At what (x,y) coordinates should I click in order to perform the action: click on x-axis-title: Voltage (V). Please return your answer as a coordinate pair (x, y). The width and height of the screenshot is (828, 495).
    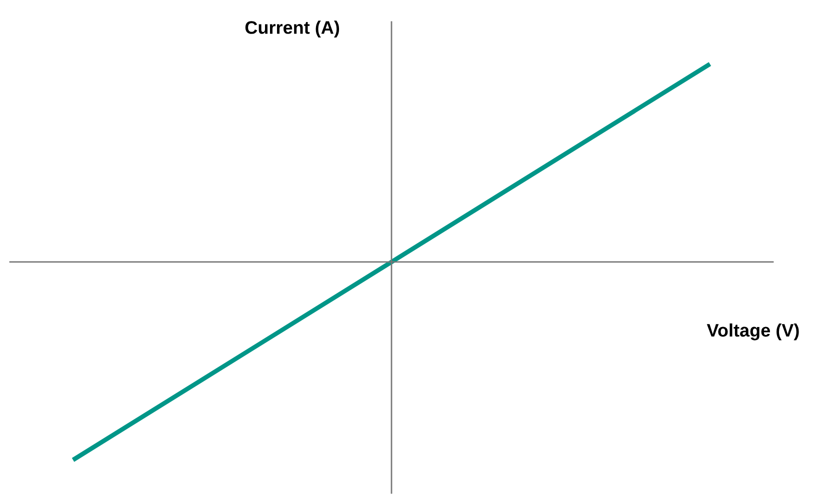
    Looking at the image, I should click on (752, 331).